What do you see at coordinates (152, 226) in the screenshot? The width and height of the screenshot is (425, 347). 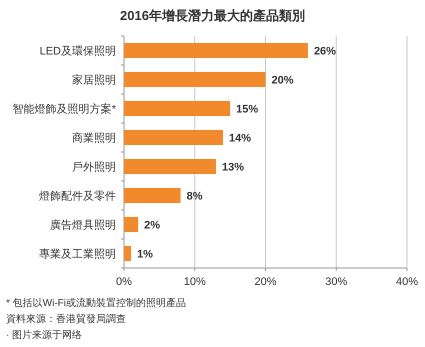 I see `data-label: 2%` at bounding box center [152, 226].